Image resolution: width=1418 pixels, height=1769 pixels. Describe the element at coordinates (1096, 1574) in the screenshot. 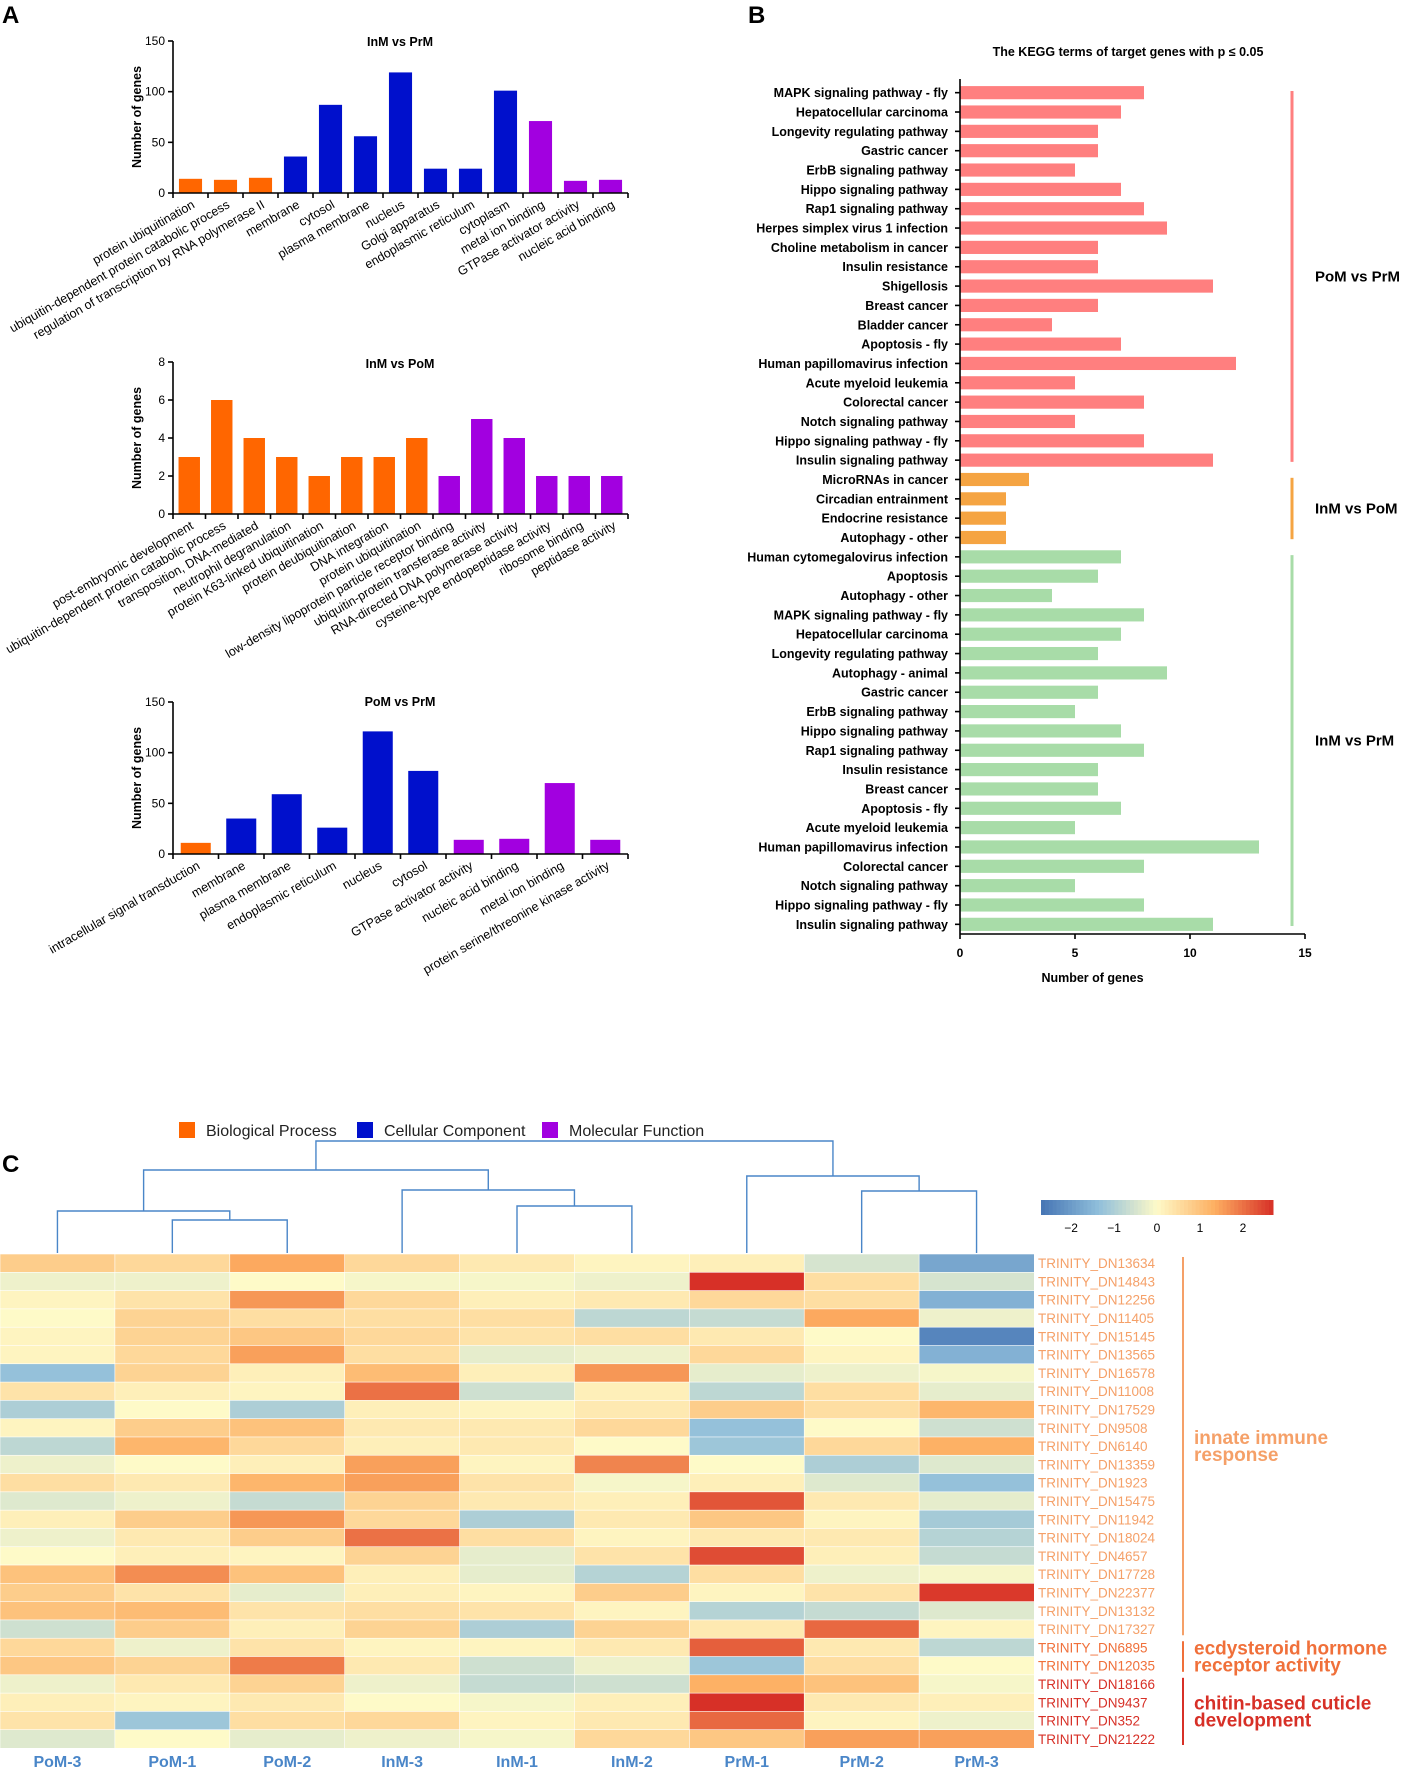

I see `row-label: TRINITY_DN17728` at that location.